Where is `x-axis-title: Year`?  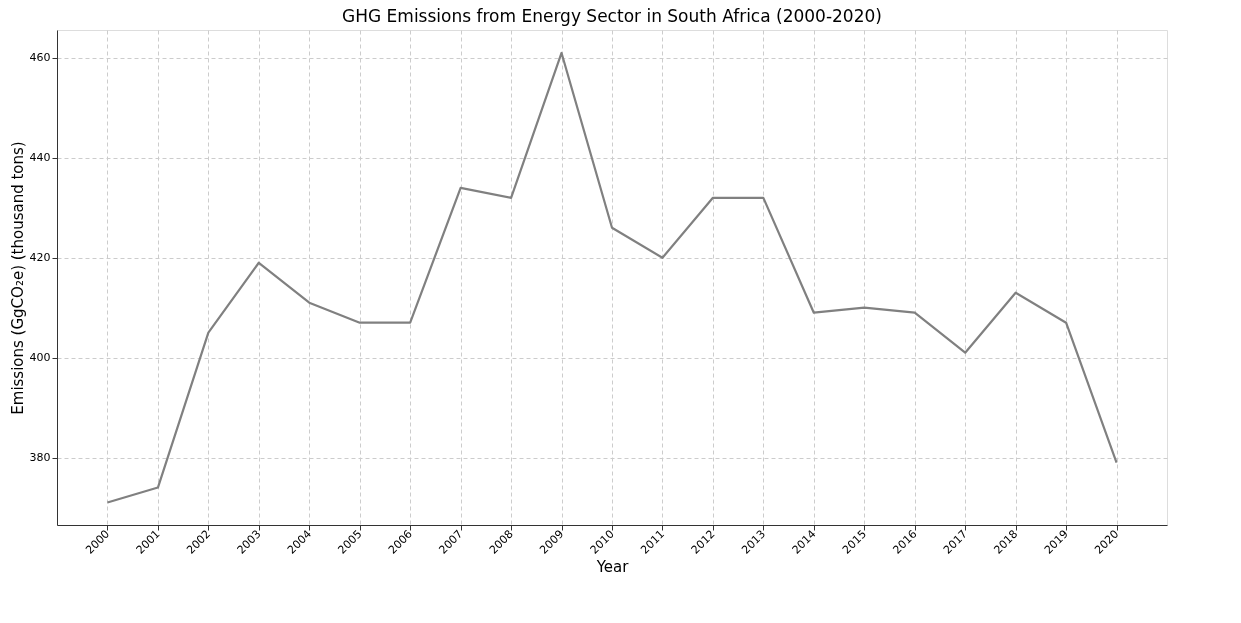
x-axis-title: Year is located at coordinates (612, 566).